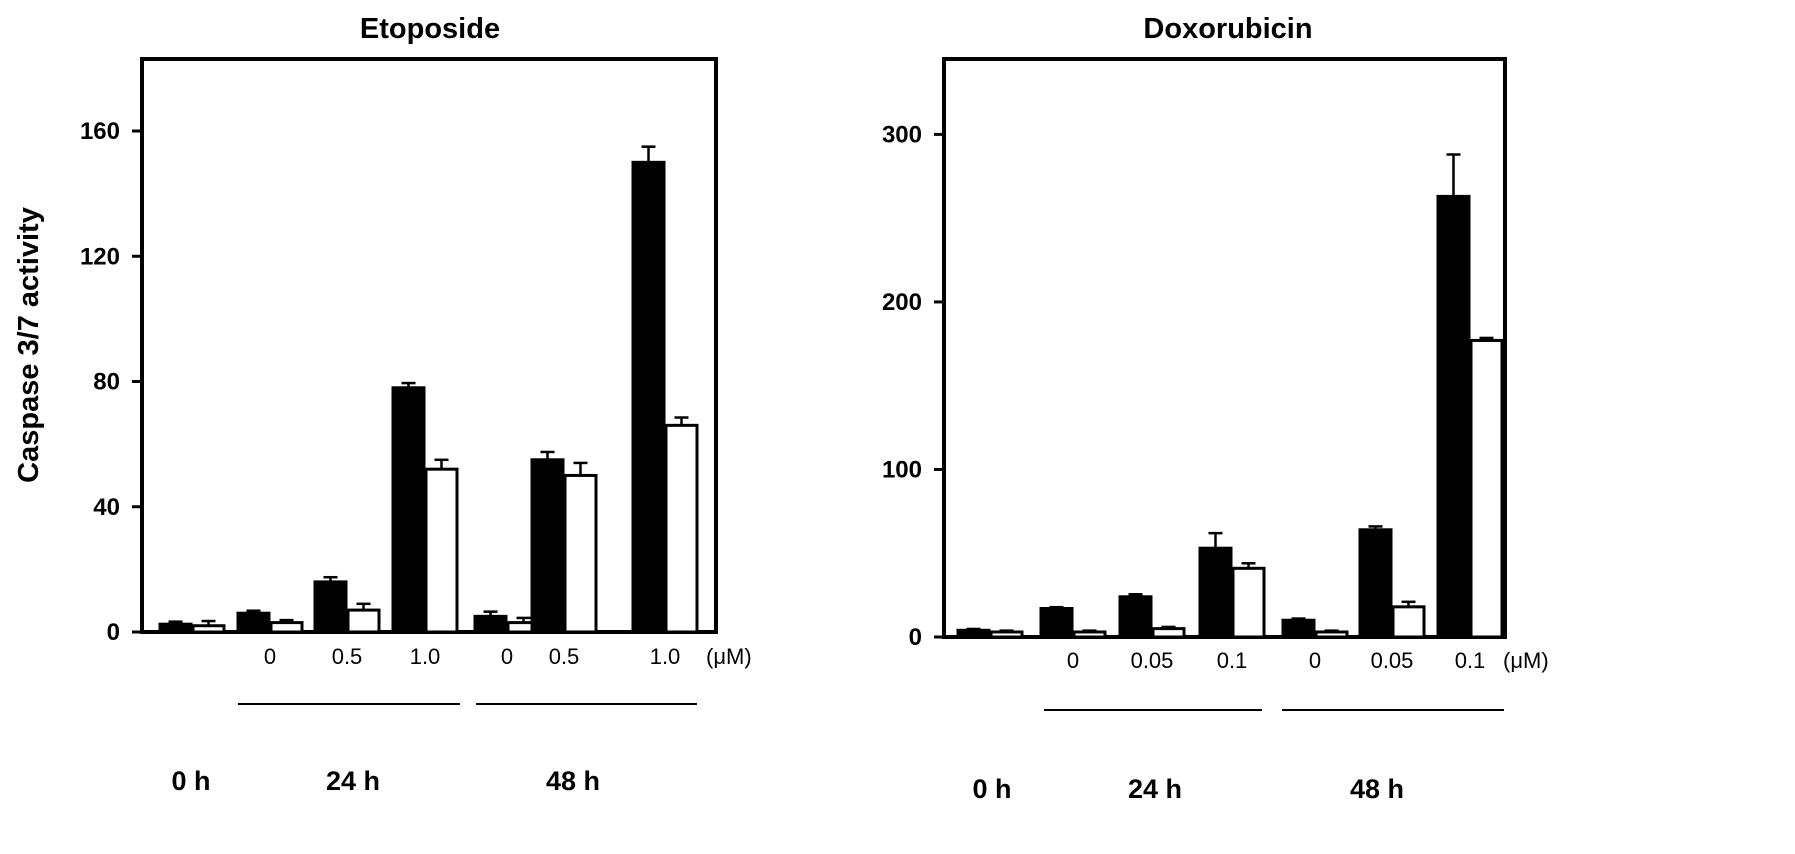 This screenshot has width=1795, height=854. What do you see at coordinates (902, 302) in the screenshot?
I see `y-tick-label: 200` at bounding box center [902, 302].